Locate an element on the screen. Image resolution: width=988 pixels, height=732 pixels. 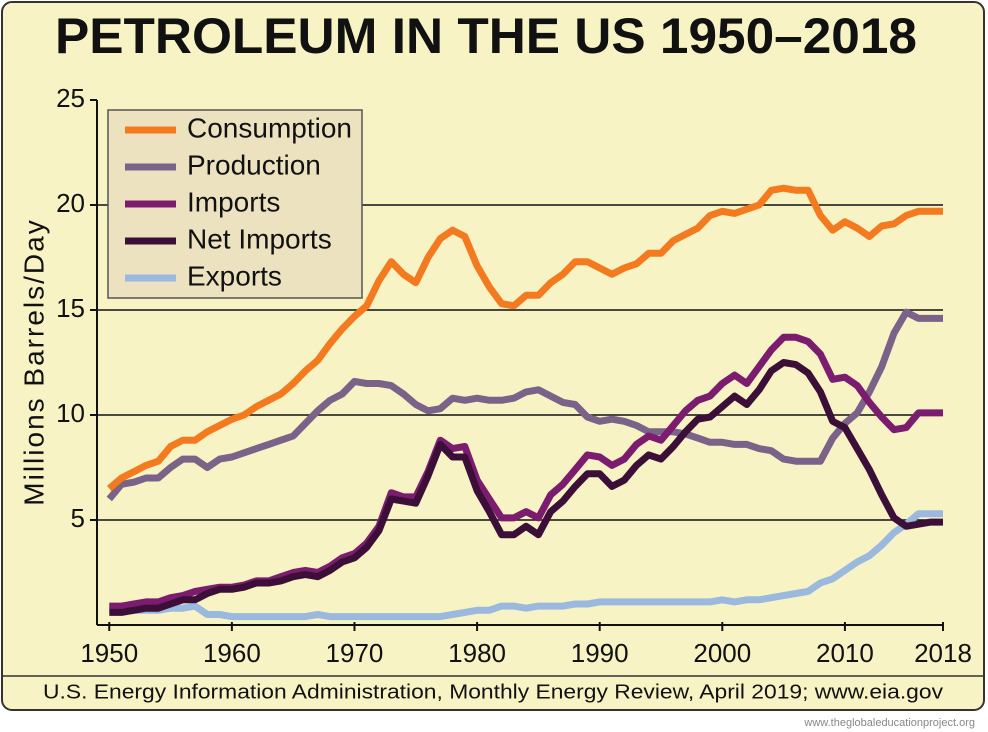
legend-label: Production is located at coordinates (254, 164).